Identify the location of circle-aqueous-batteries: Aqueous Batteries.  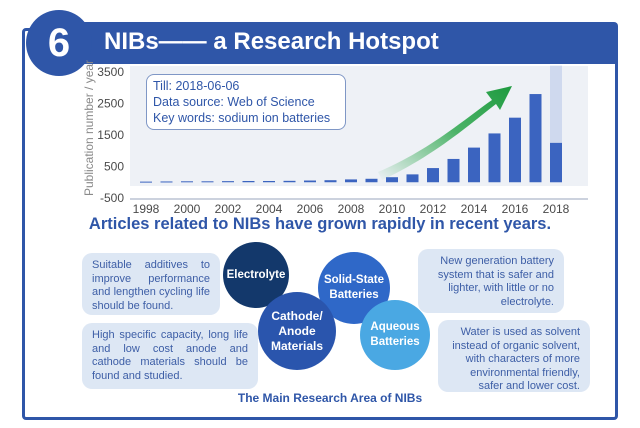
(395, 335).